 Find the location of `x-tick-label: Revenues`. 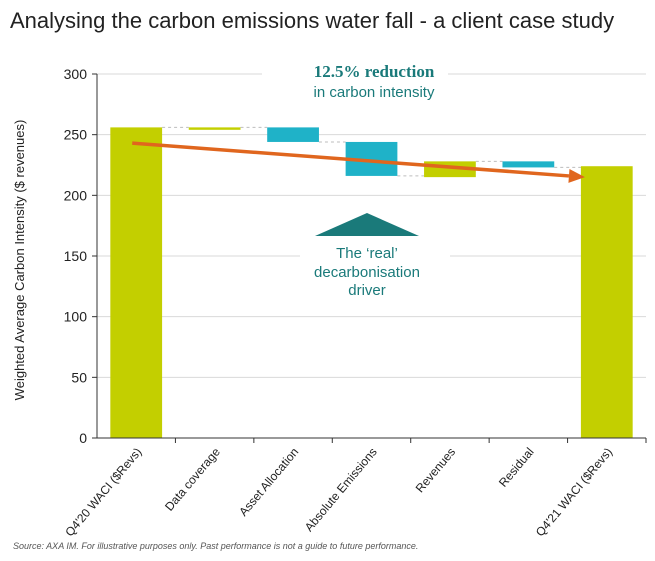

x-tick-label: Revenues is located at coordinates (435, 470).